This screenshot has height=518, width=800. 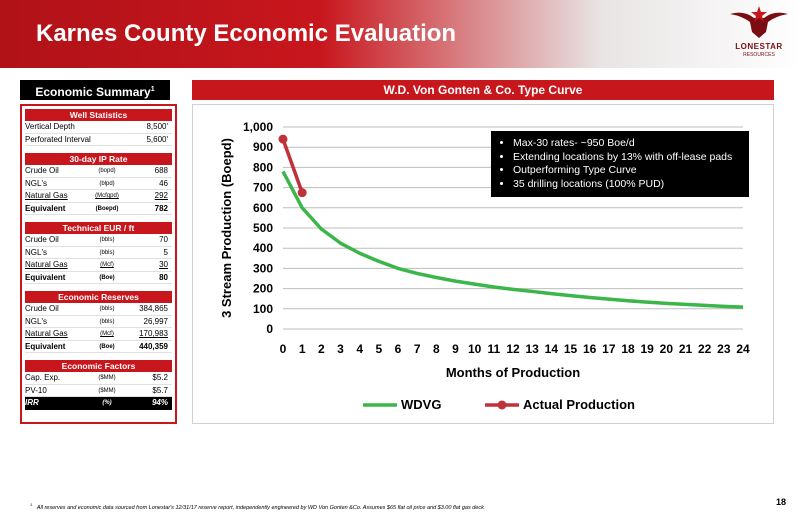 What do you see at coordinates (571, 349) in the screenshot?
I see `x-tick-label: 15` at bounding box center [571, 349].